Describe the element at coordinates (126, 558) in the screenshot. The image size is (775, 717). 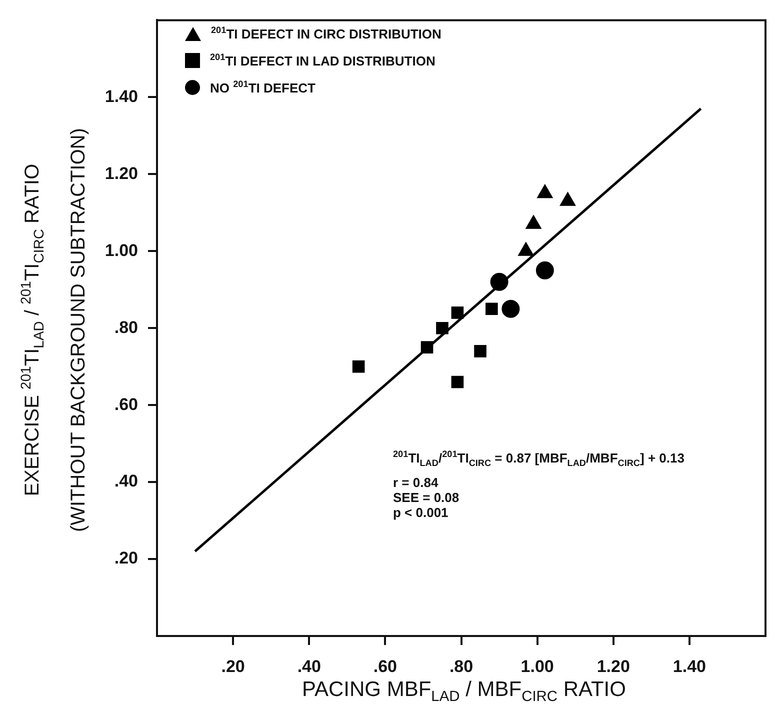
I see `y-tick-label: .20` at that location.